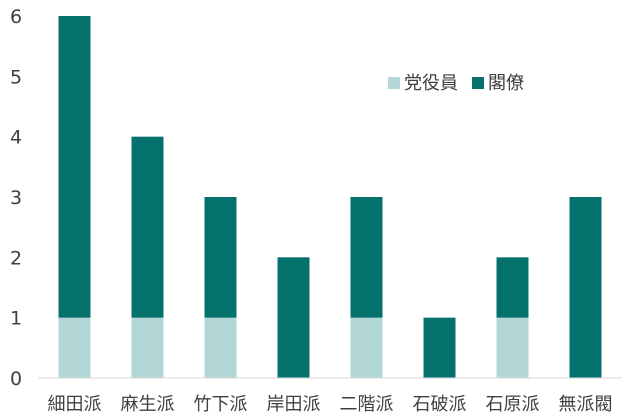  Describe the element at coordinates (16, 17) in the screenshot. I see `y-tick-label: 6` at that location.